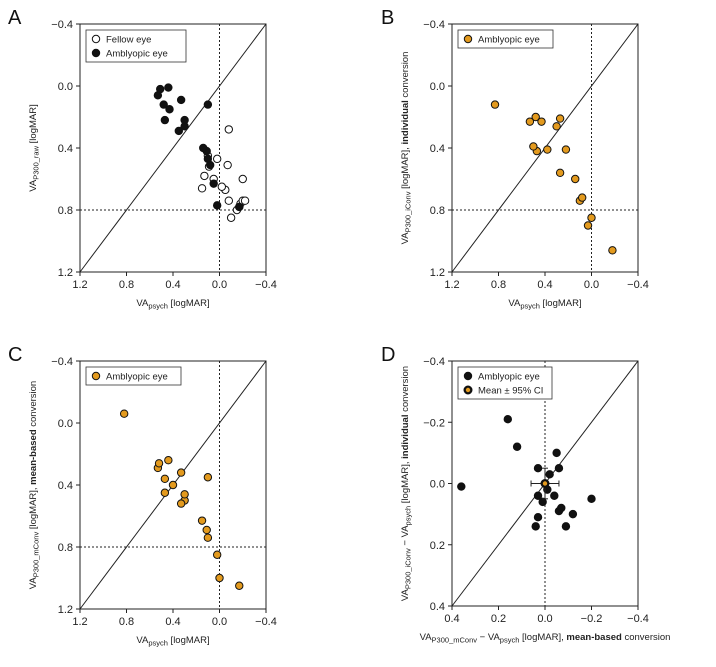 The width and height of the screenshot is (716, 667). What do you see at coordinates (434, 423) in the screenshot?
I see `y-tick-label: −0.2` at bounding box center [434, 423].